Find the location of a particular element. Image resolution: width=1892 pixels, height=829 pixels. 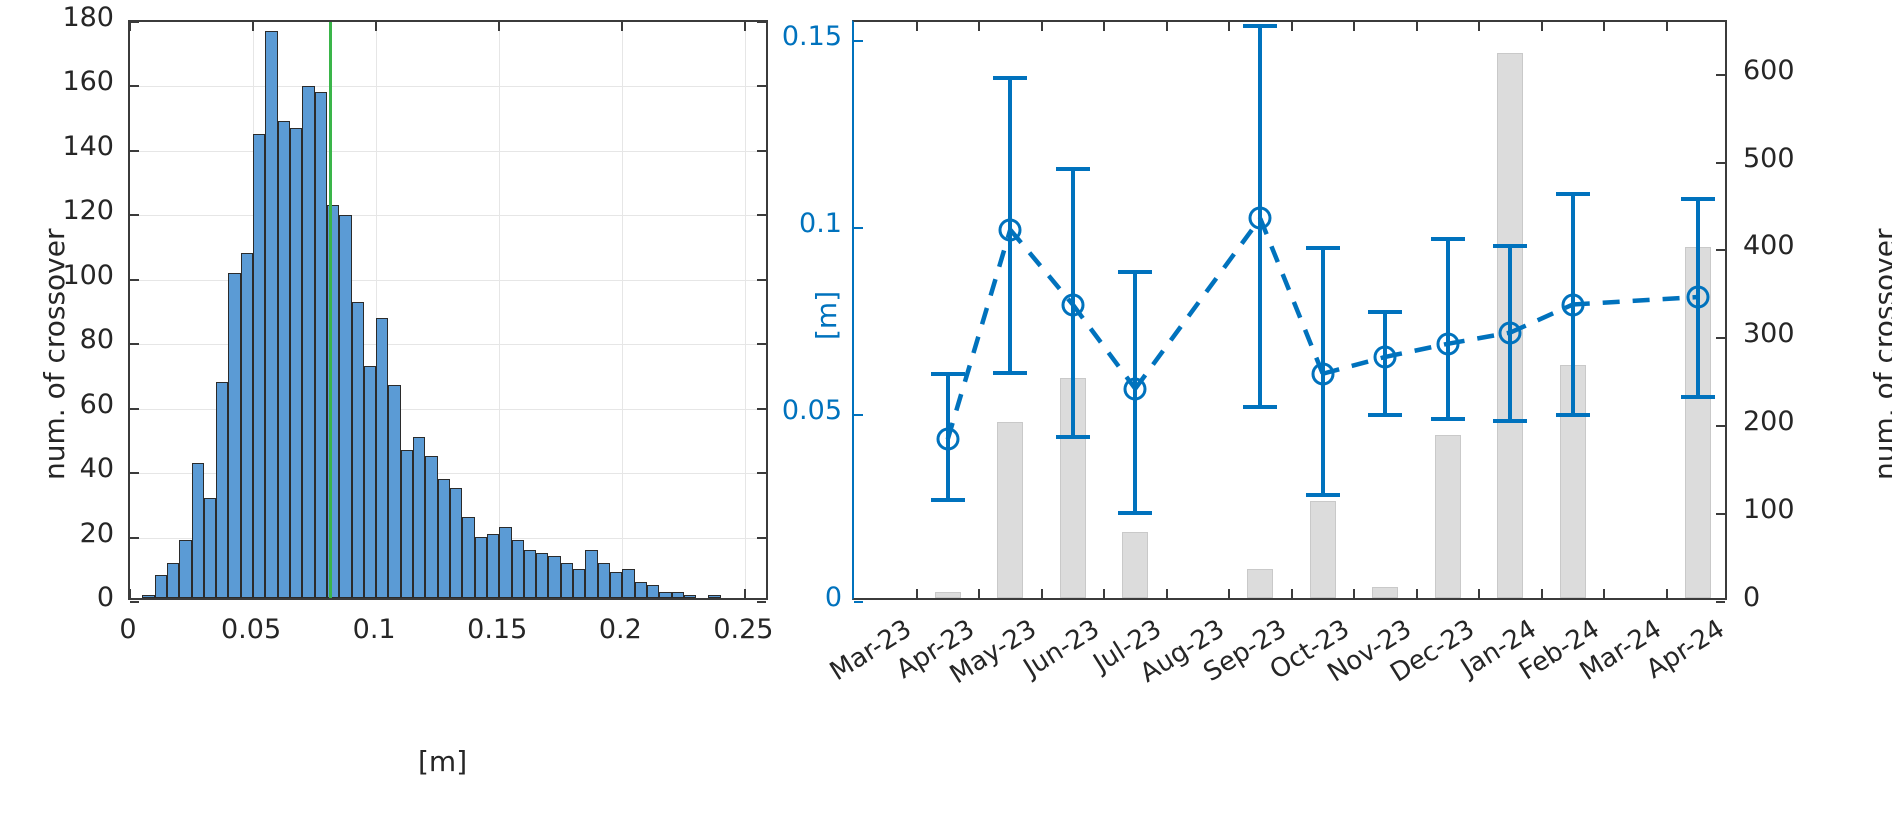

median-line is located at coordinates (330, 310).